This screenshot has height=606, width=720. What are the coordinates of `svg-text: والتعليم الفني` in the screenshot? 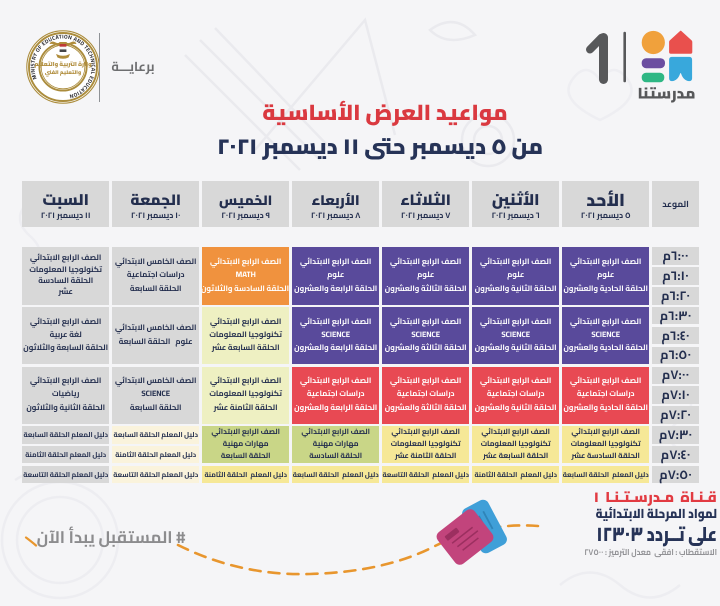 It's located at (63, 72).